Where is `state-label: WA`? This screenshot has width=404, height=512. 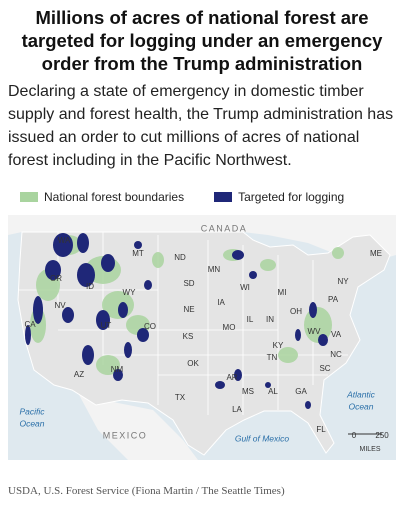 state-label: WA is located at coordinates (64, 240).